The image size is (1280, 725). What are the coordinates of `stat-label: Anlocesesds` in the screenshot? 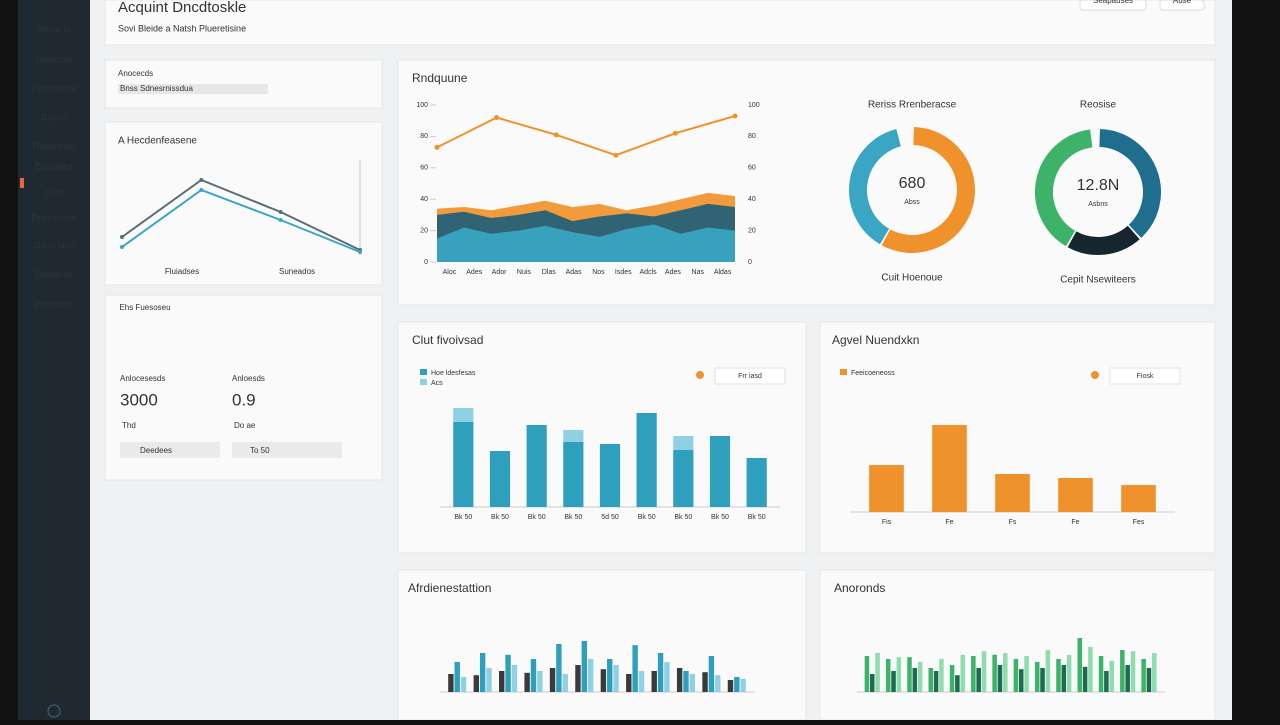 It's located at (142, 378).